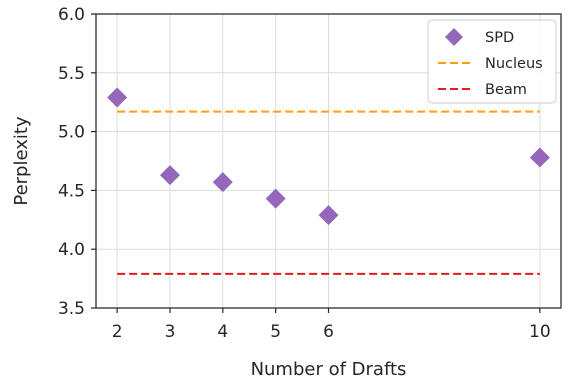  What do you see at coordinates (71, 309) in the screenshot?
I see `y-tick-label: 3.5` at bounding box center [71, 309].